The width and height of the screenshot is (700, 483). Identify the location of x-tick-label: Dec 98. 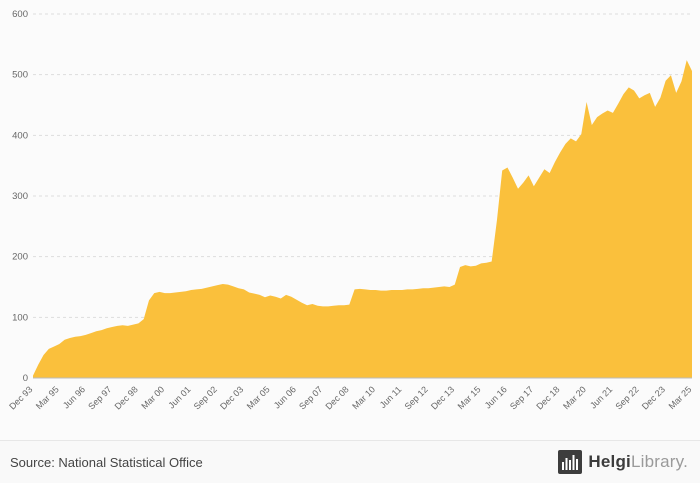
(126, 397).